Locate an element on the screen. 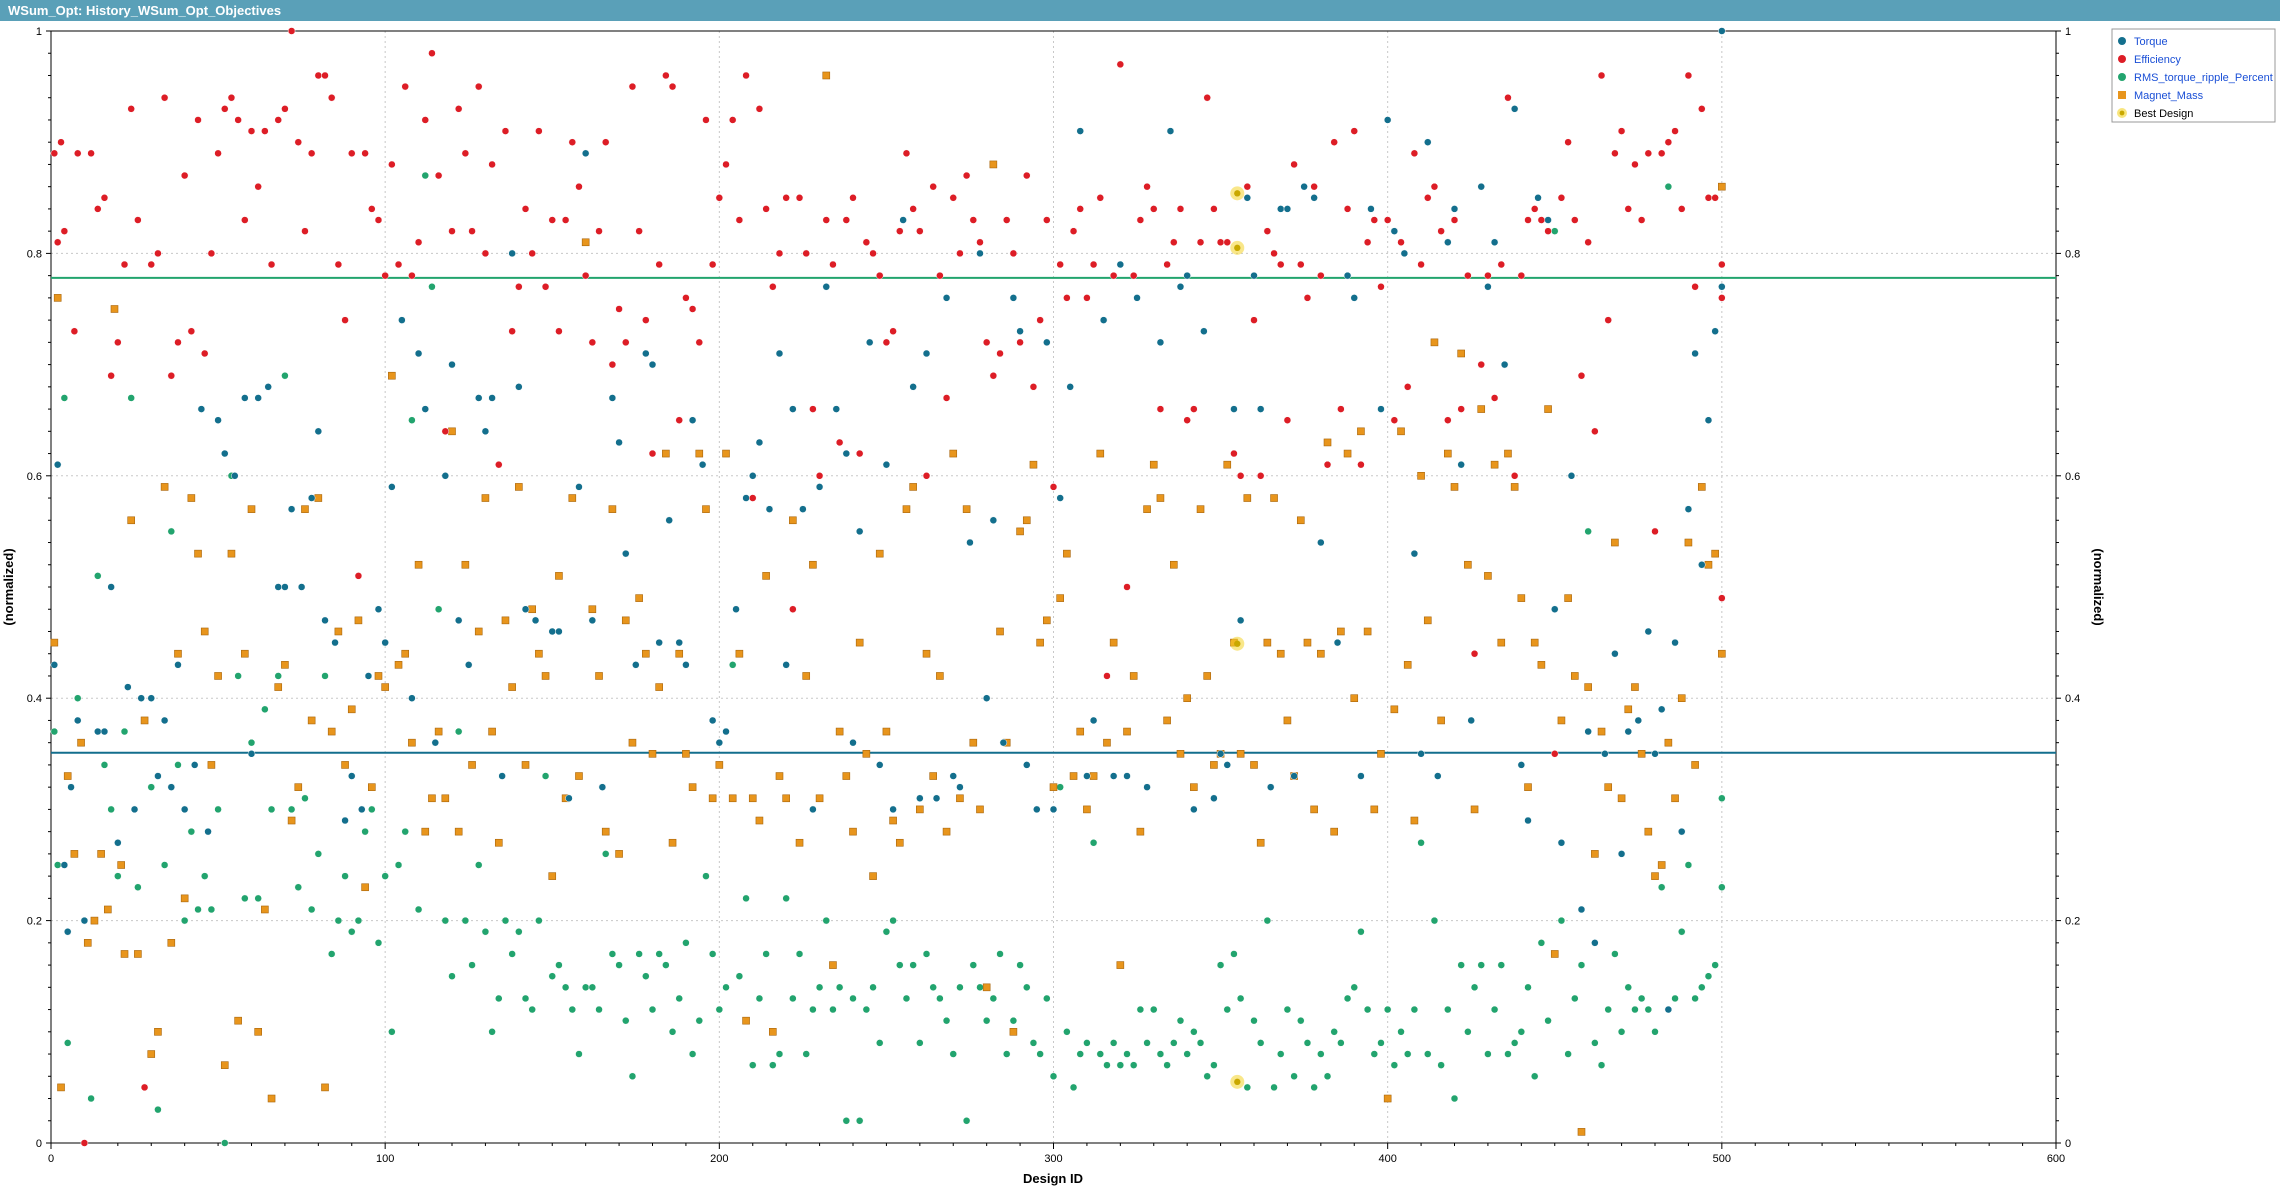 The image size is (2280, 1189). legend-label-rms-torque-ripple-percent: RMS_torque_ripple_Percent is located at coordinates (2203, 78).